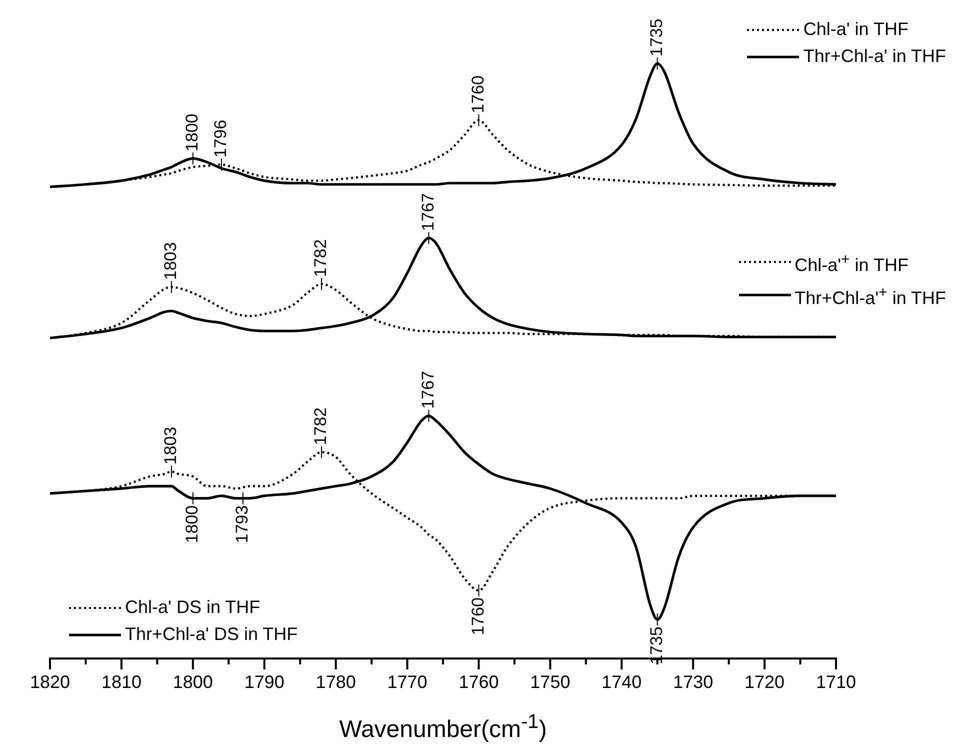 The height and width of the screenshot is (755, 954). Describe the element at coordinates (764, 682) in the screenshot. I see `x-tick-label: 1720` at that location.